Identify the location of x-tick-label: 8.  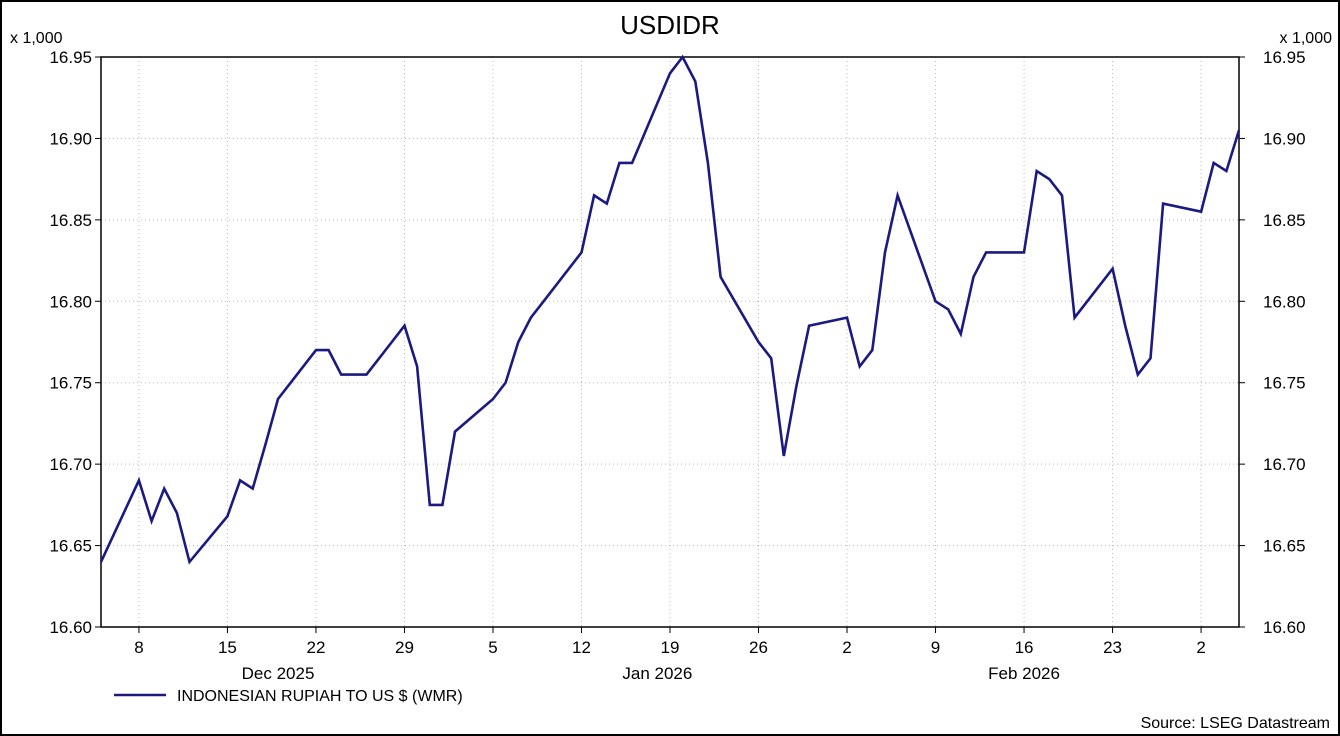
(138, 647).